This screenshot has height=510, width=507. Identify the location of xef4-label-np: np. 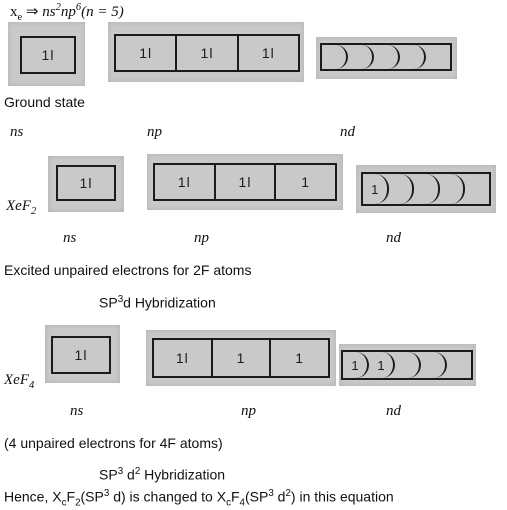
(248, 411).